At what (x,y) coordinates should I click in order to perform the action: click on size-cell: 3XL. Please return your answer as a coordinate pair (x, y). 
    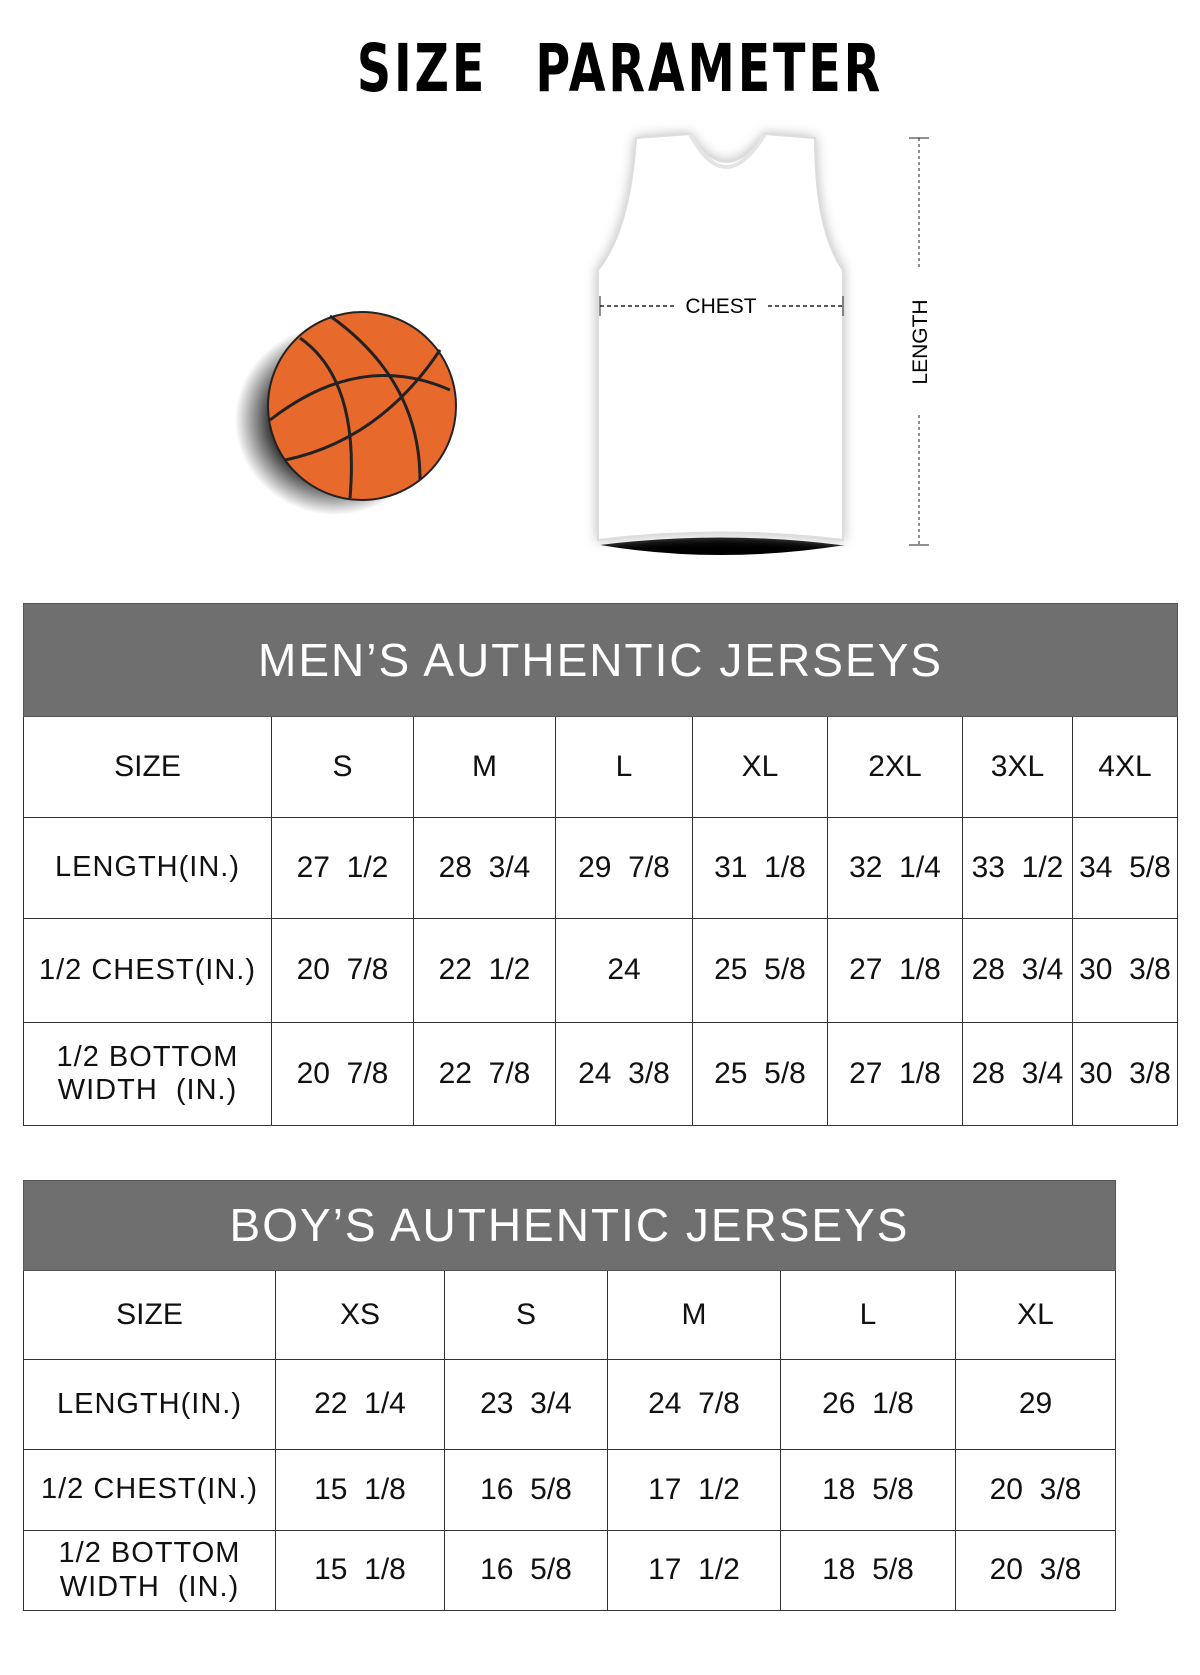
    Looking at the image, I should click on (1017, 767).